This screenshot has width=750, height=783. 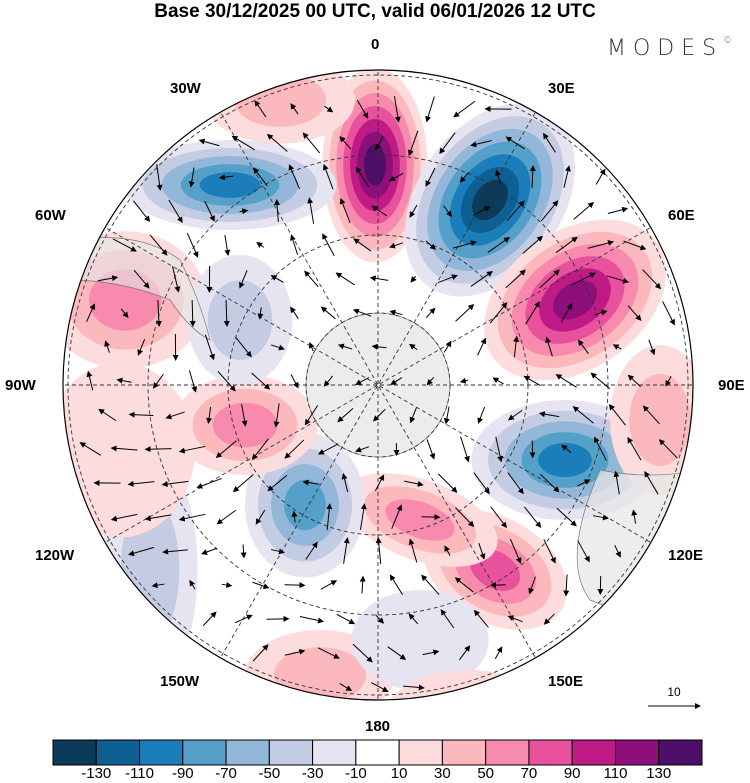 I want to click on lon-label-120w: 120W, so click(x=55, y=555).